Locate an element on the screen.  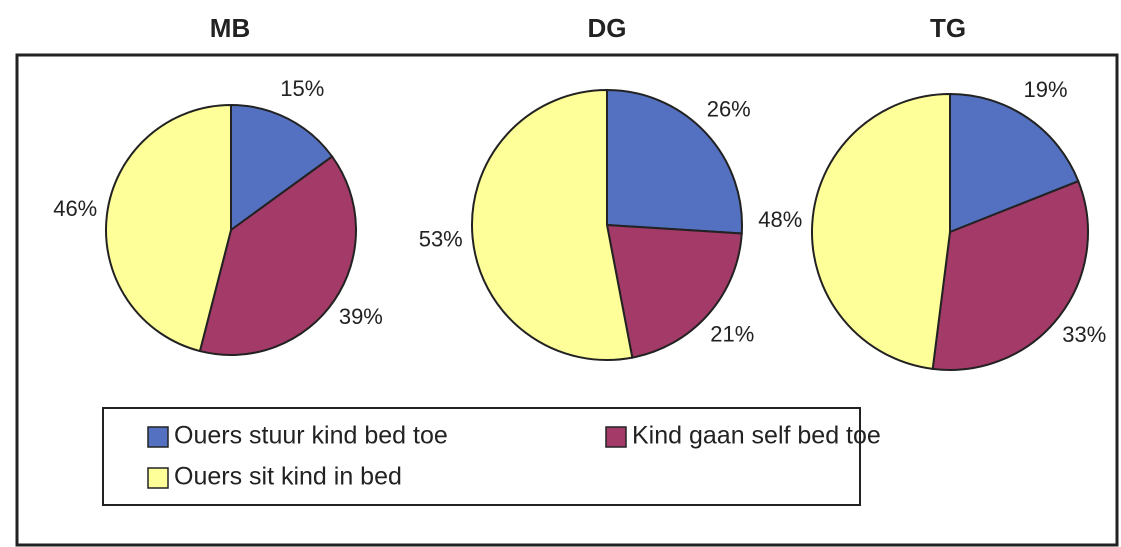
data-label: 33% is located at coordinates (1084, 334).